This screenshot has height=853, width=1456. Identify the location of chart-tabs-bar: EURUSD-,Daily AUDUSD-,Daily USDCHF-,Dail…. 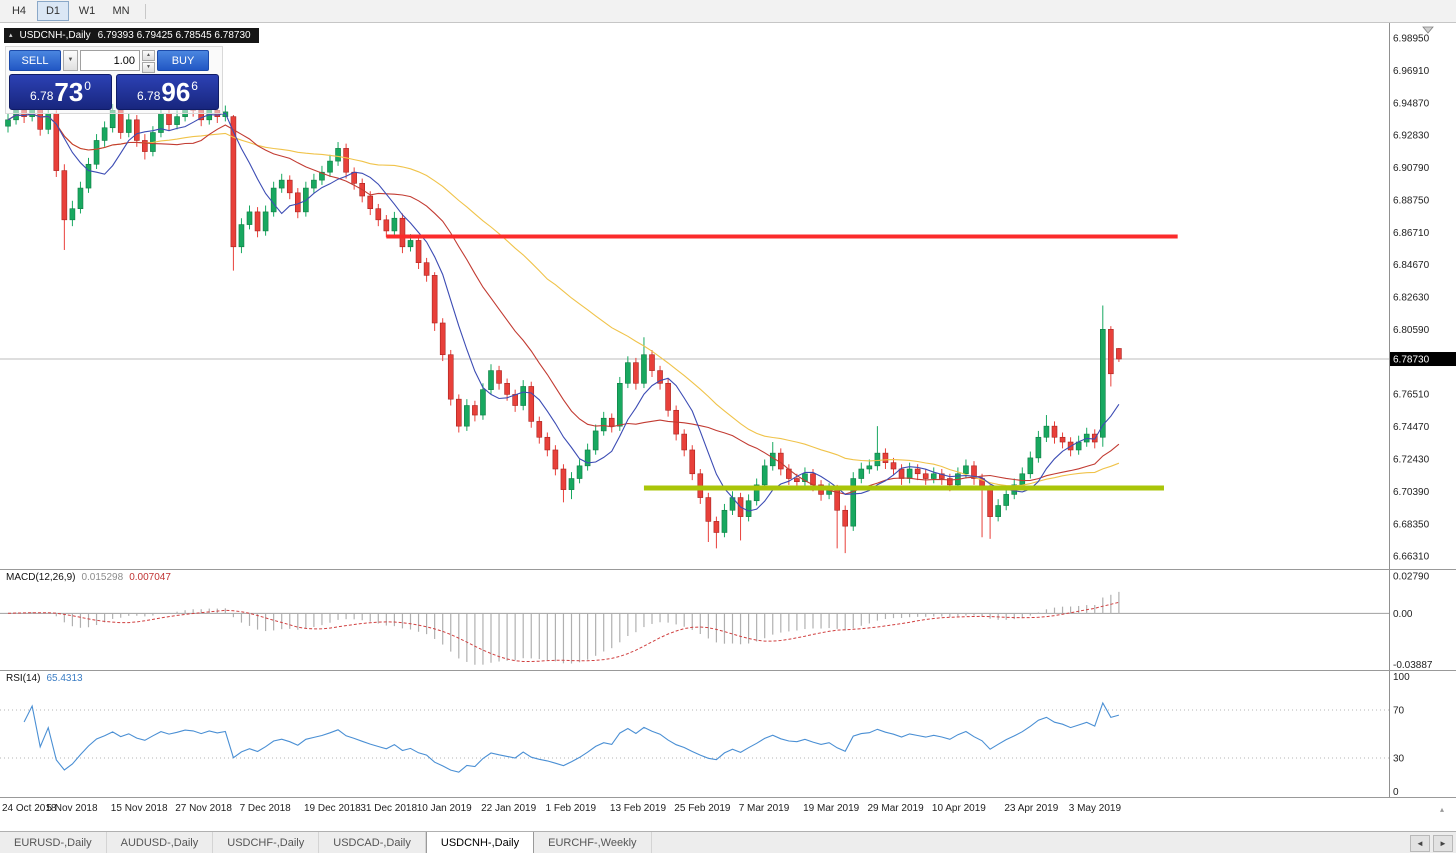
(728, 842).